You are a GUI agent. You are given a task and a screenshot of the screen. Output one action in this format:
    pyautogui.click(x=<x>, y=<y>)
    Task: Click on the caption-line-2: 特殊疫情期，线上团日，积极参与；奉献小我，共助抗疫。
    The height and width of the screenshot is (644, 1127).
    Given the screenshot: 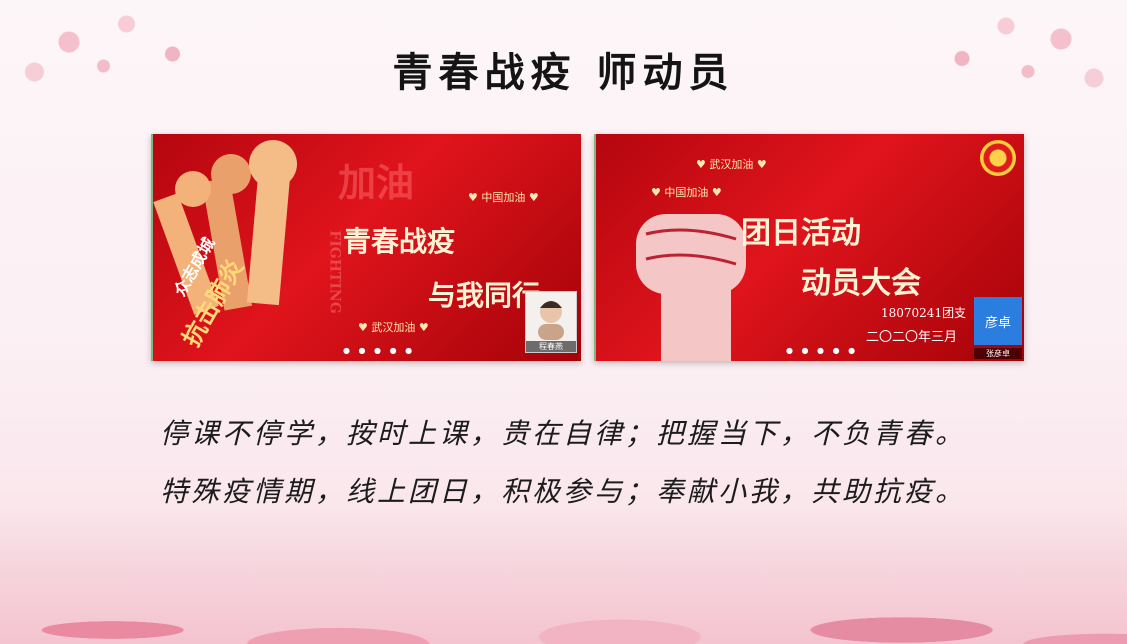 What is the action you would take?
    pyautogui.click(x=563, y=491)
    